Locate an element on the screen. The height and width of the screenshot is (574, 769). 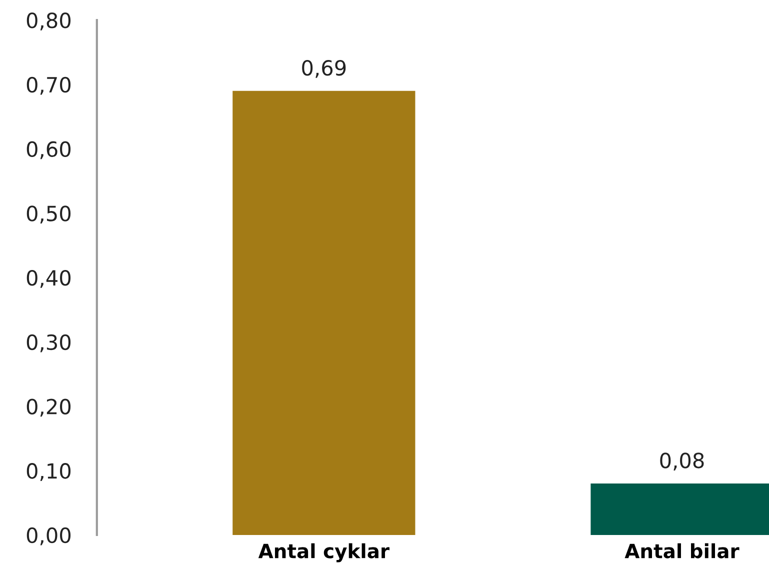
y-tick-label: 0,10 is located at coordinates (48, 472).